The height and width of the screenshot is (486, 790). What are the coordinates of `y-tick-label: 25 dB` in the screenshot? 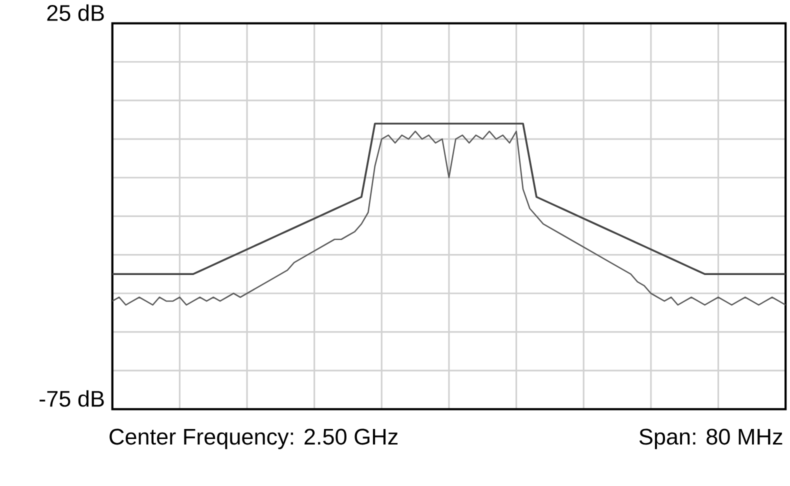 It's located at (75, 13).